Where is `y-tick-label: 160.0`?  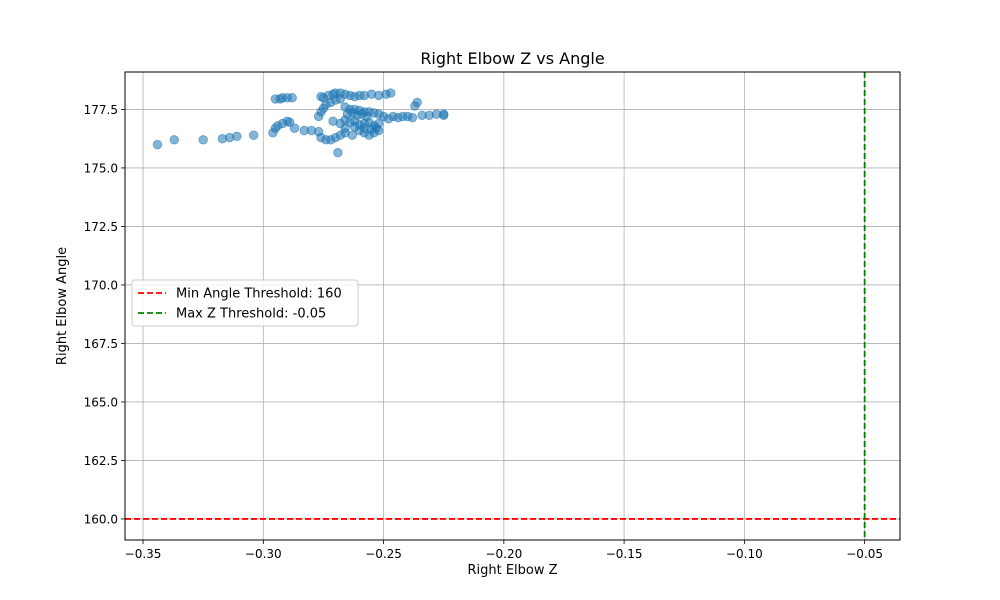 y-tick-label: 160.0 is located at coordinates (101, 519).